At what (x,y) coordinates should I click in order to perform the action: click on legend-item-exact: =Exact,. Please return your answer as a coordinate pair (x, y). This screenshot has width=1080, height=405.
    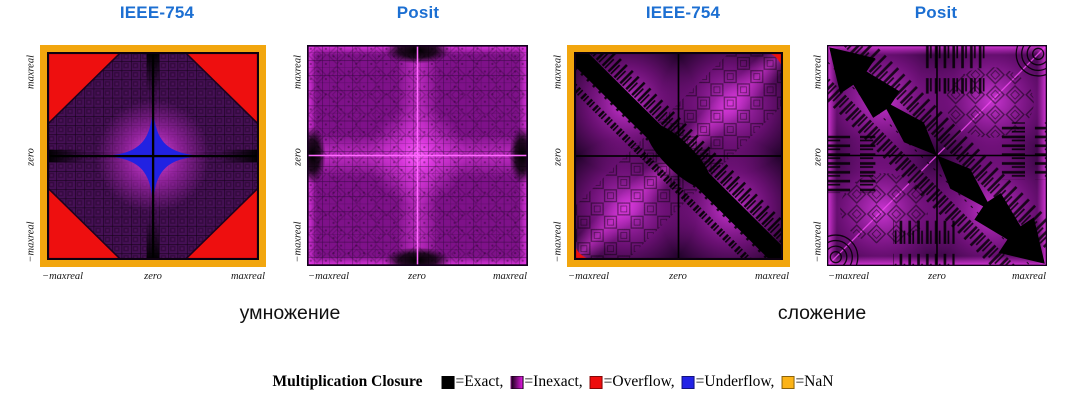
    Looking at the image, I should click on (469, 382).